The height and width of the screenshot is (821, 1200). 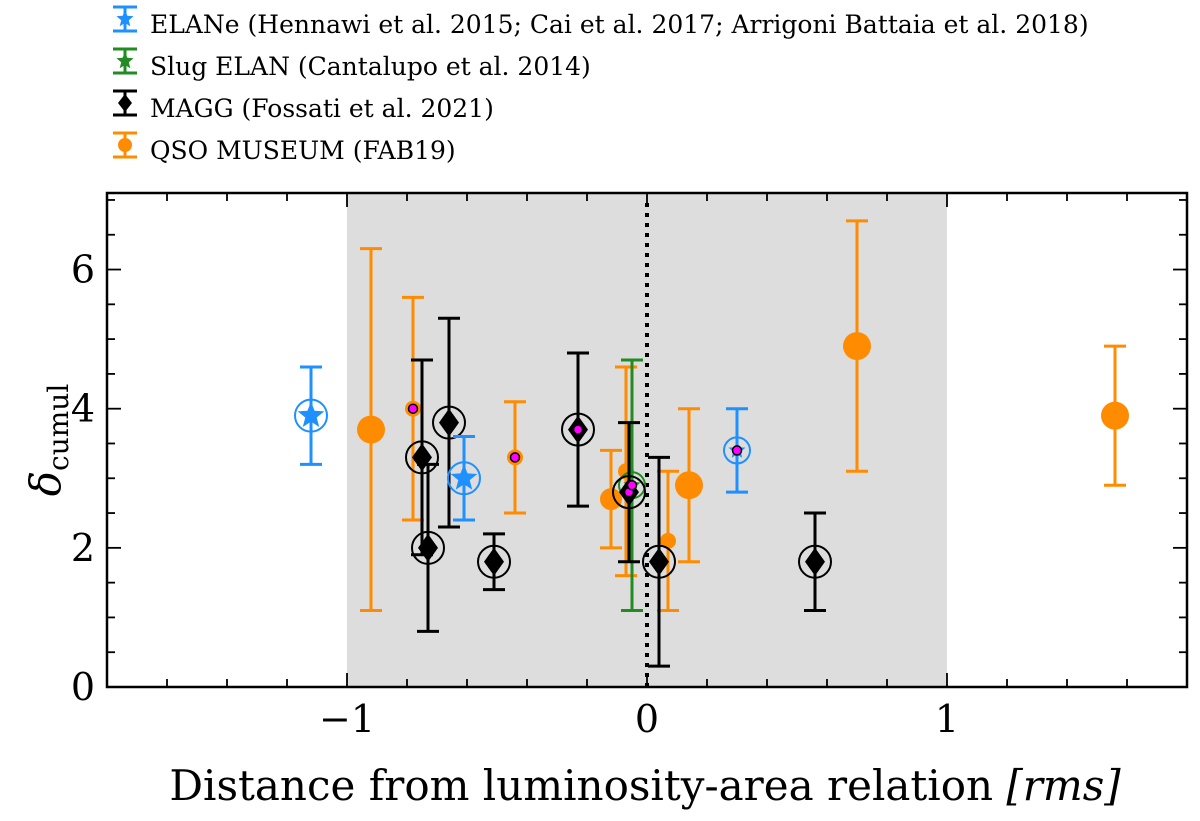 I want to click on legend-entry-slug: Slug ELAN (Cantalupo et al. 2014), so click(x=352, y=64).